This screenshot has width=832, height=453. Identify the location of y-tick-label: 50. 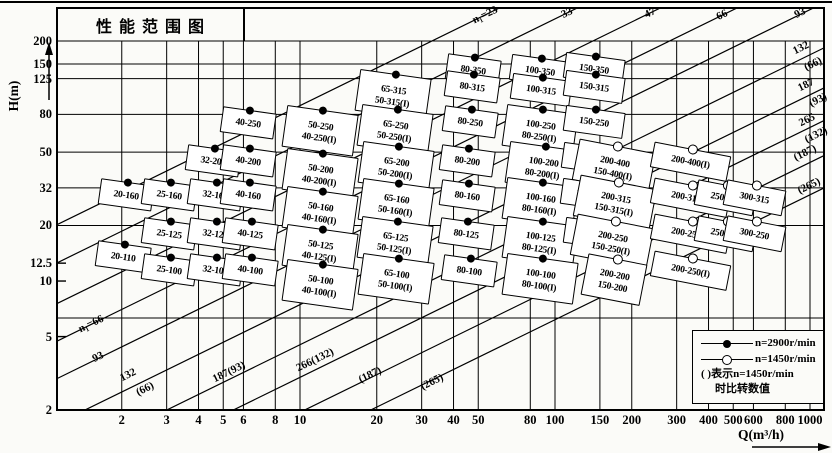
(46, 152).